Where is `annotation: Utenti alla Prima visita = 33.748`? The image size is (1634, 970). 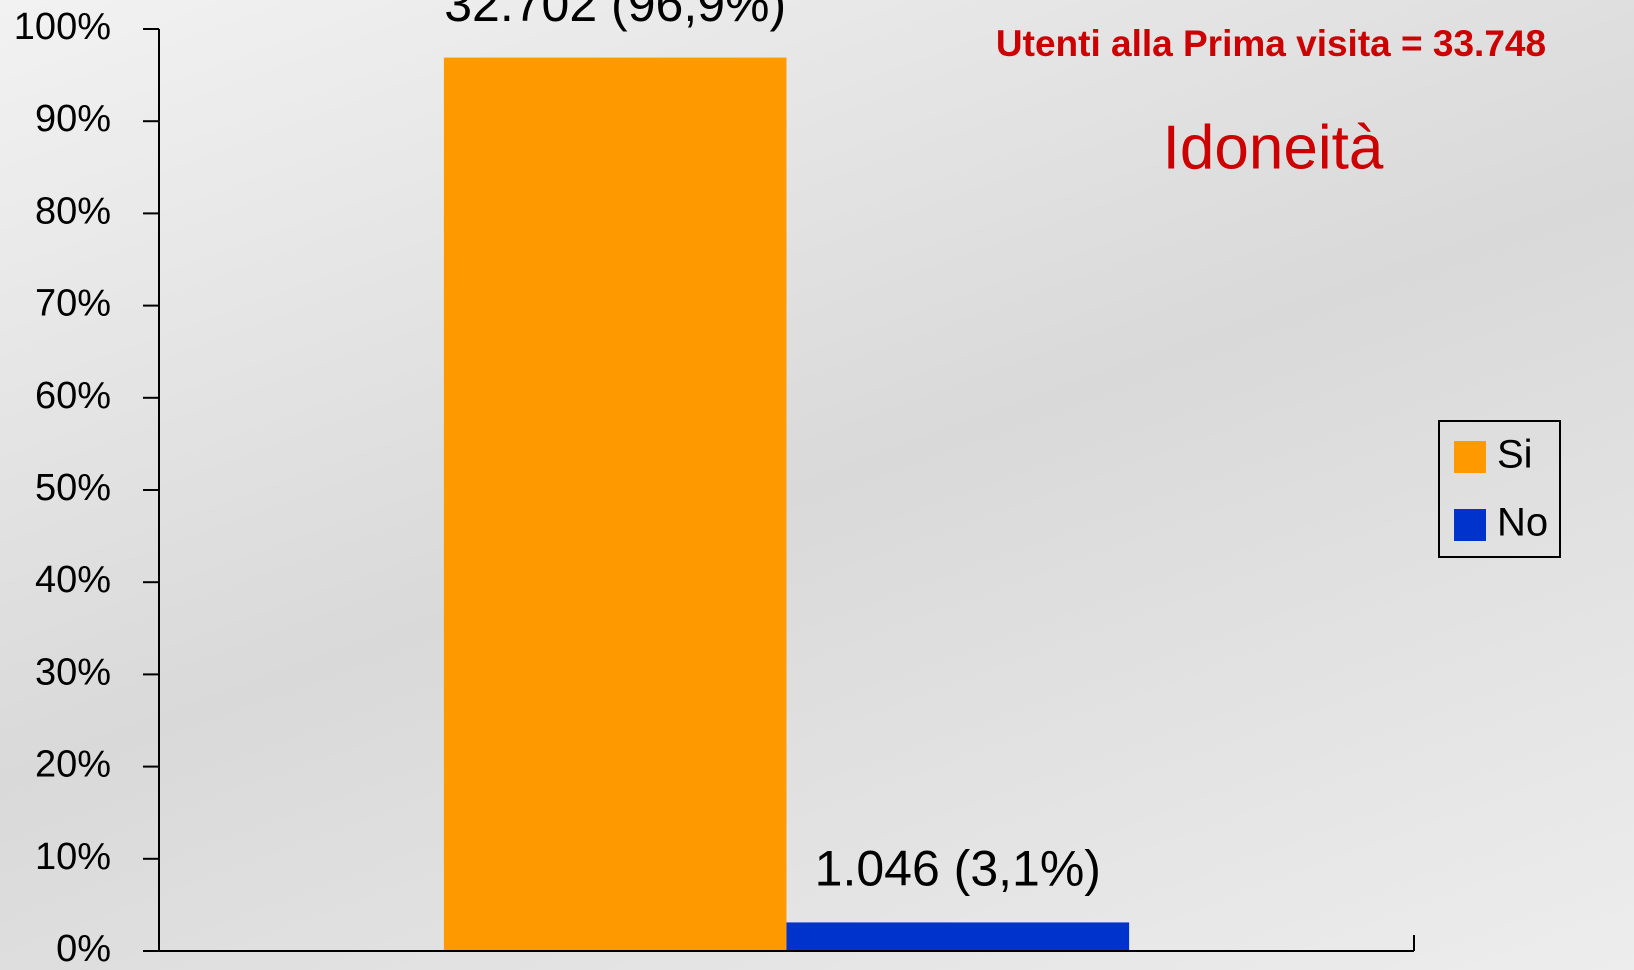
annotation: Utenti alla Prima visita = 33.748 is located at coordinates (1271, 43).